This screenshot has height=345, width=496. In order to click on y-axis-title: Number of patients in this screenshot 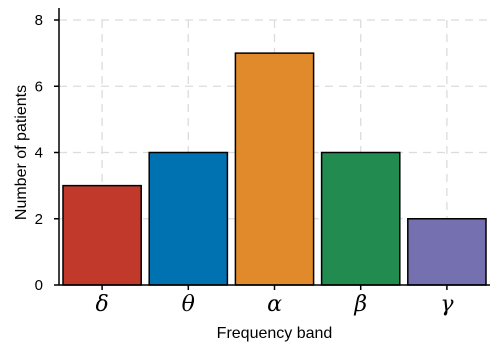, I will do `click(21, 152)`.